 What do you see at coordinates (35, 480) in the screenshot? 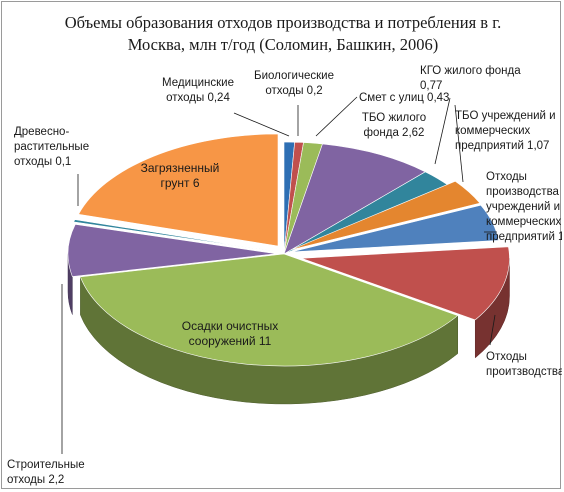
I see `slice-label-line: отходы 2,2` at bounding box center [35, 480].